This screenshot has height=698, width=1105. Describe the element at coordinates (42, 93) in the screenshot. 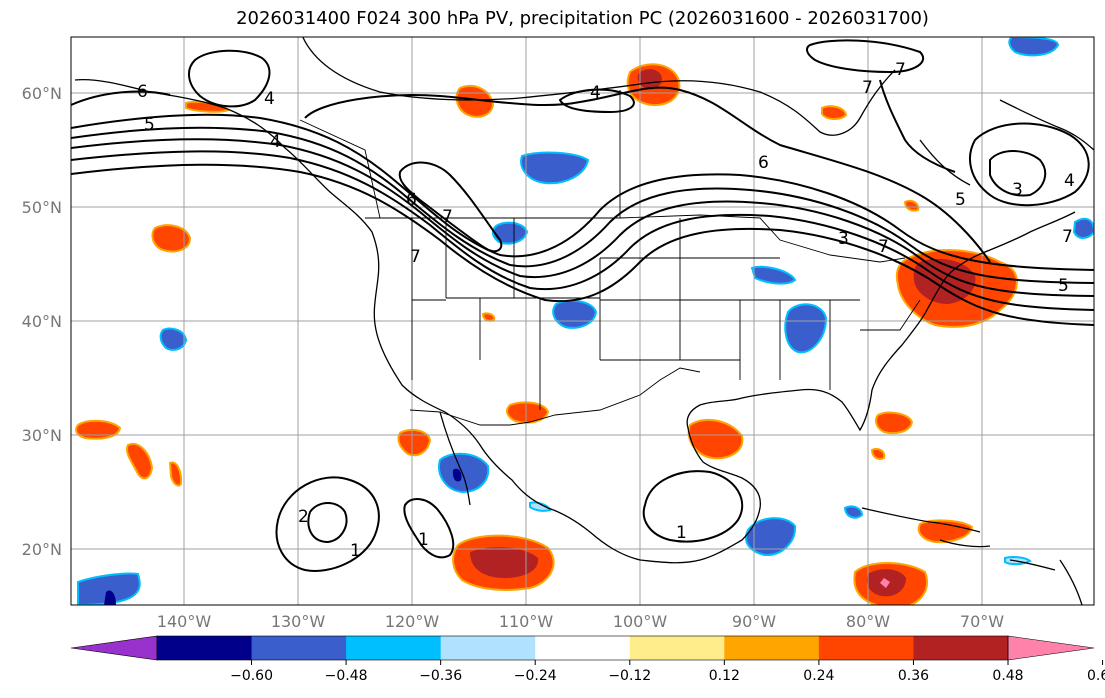

I see `lat-label: 60°N` at that location.